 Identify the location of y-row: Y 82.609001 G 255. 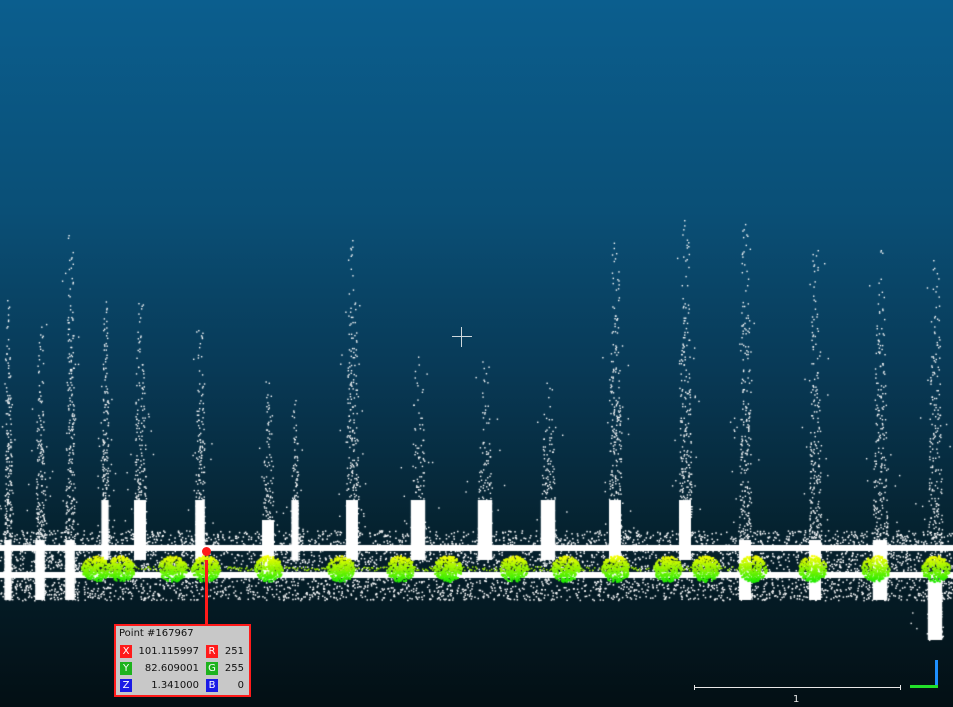
(184, 669).